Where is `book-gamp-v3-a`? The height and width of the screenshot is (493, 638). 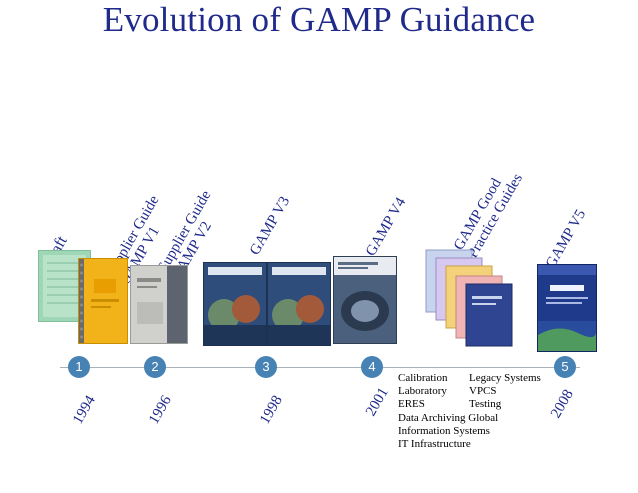 book-gamp-v3-a is located at coordinates (235, 304).